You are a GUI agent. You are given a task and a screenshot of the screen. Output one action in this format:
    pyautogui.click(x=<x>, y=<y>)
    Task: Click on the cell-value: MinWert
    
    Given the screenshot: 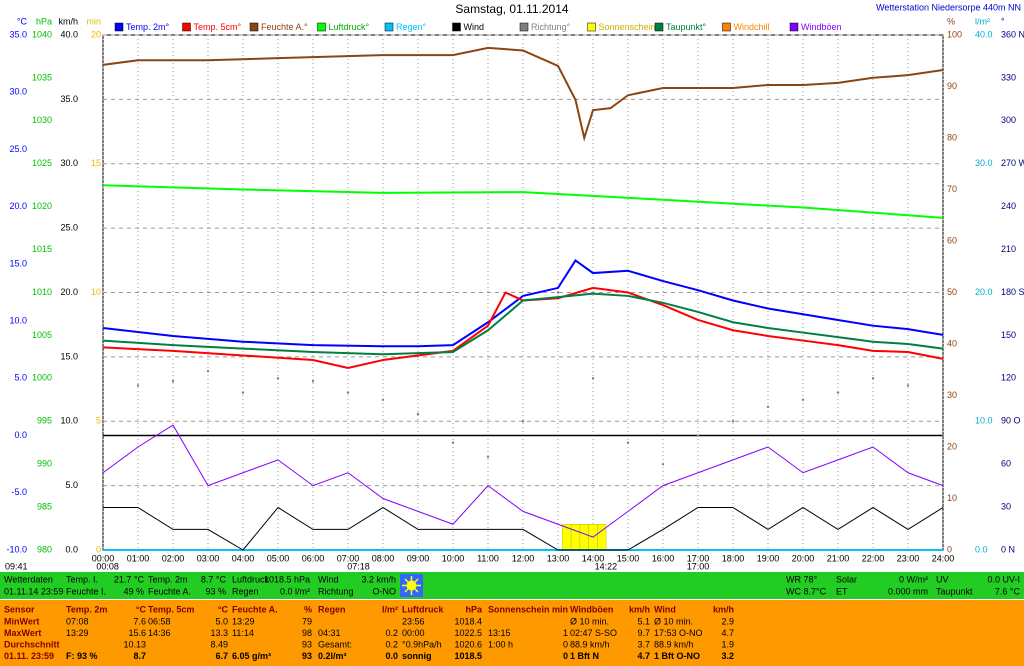 What is the action you would take?
    pyautogui.click(x=21, y=621)
    